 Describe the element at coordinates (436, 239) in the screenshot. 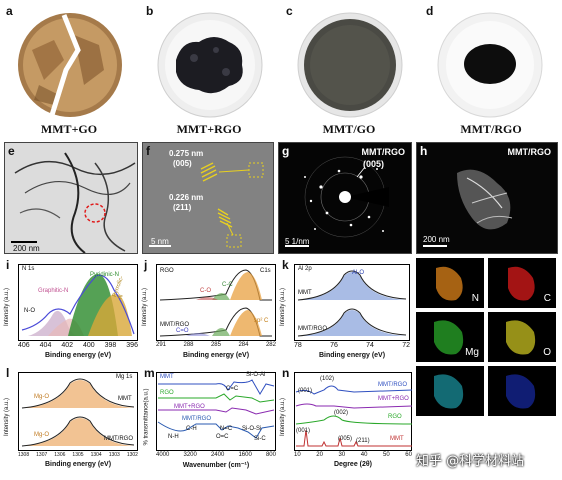

I see `panel-h-scale: 200 nm` at that location.